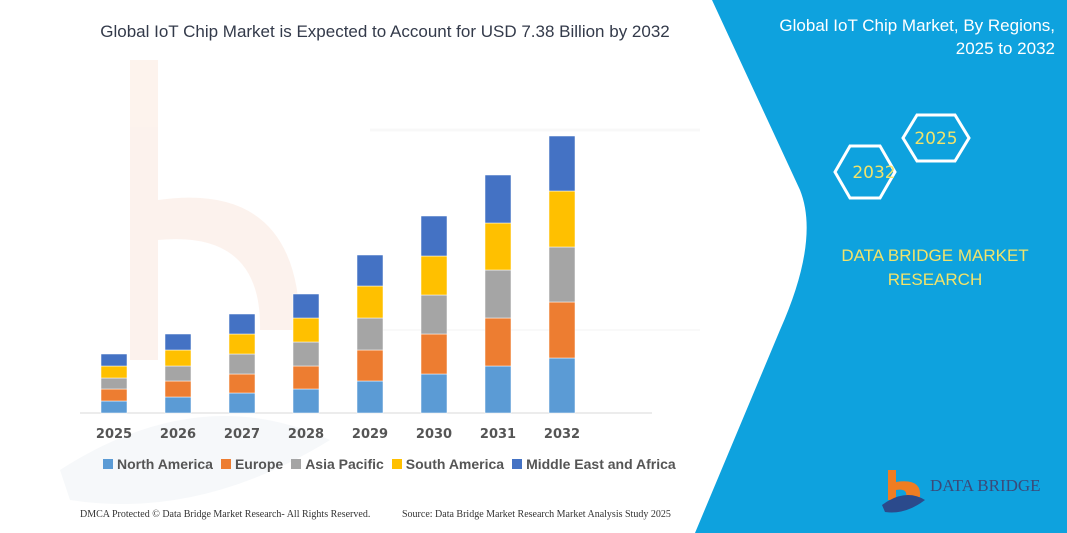 Image resolution: width=1067 pixels, height=533 pixels. I want to click on bar-segment-2027-middle-east-and-africa, so click(242, 324).